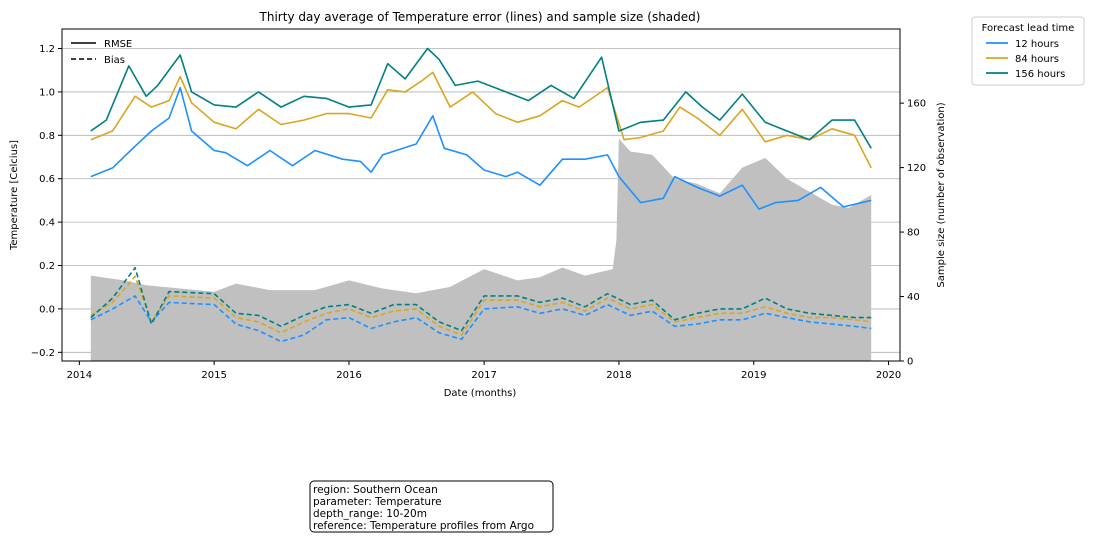 This screenshot has height=544, width=1094. Describe the element at coordinates (377, 502) in the screenshot. I see `info-line-parameter: parameter: Temperature` at that location.